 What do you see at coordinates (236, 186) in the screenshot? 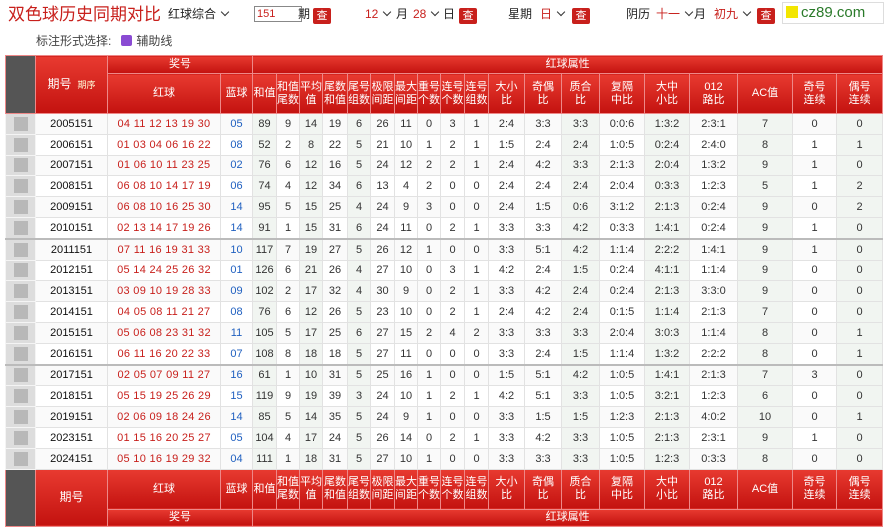
I see `blue-ball: 06` at bounding box center [236, 186].